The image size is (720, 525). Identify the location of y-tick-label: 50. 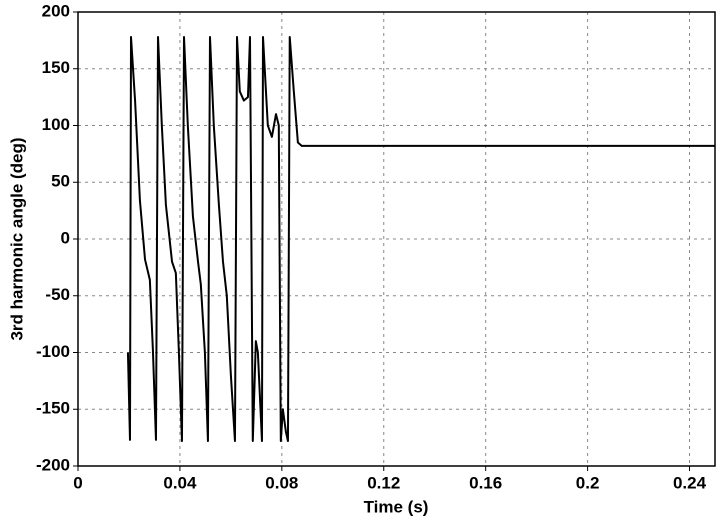
(60, 181).